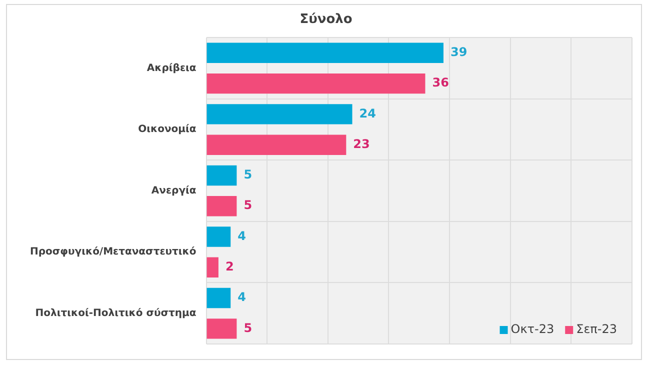  I want to click on y-tick-label: Ανεργία, so click(173, 190).